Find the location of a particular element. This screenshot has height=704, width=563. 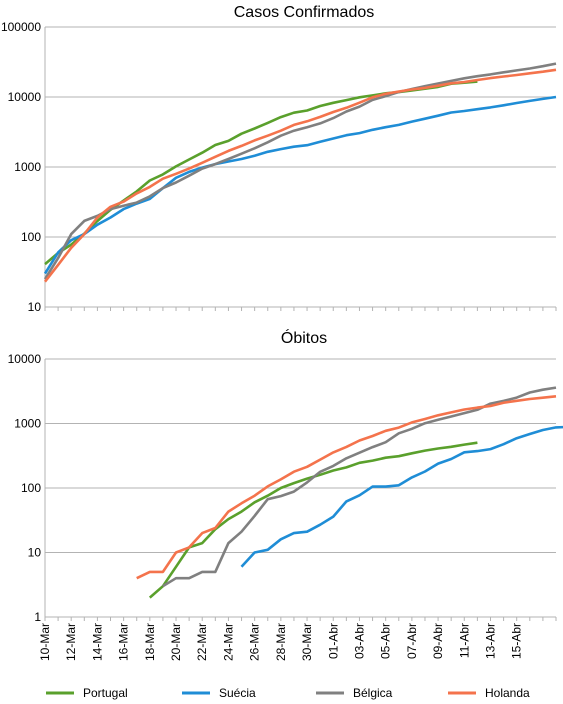

x-tick-label: 12-Mar is located at coordinates (71, 642).